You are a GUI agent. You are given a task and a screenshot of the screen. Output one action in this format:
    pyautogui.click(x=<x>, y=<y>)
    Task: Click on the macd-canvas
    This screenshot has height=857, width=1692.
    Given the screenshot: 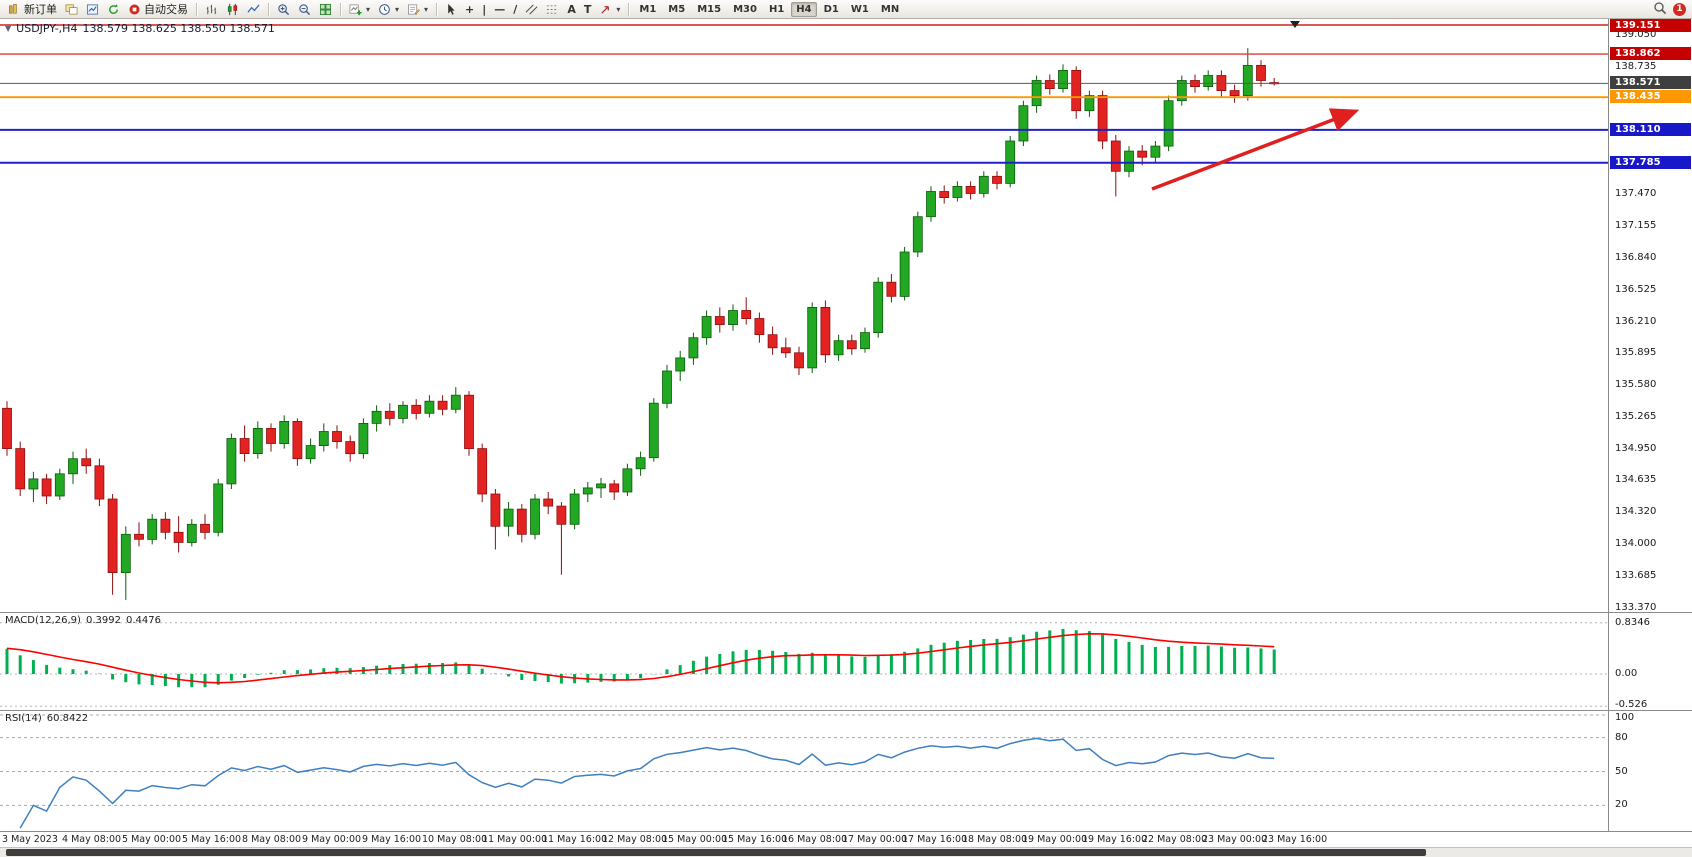 What is the action you would take?
    pyautogui.click(x=804, y=662)
    